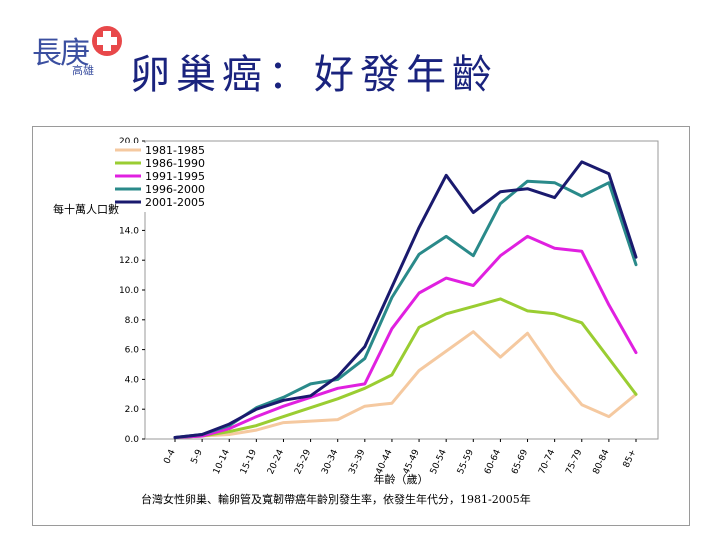 Image resolution: width=720 pixels, height=540 pixels. Describe the element at coordinates (249, 462) in the screenshot. I see `x-tick-label: 15-19` at that location.